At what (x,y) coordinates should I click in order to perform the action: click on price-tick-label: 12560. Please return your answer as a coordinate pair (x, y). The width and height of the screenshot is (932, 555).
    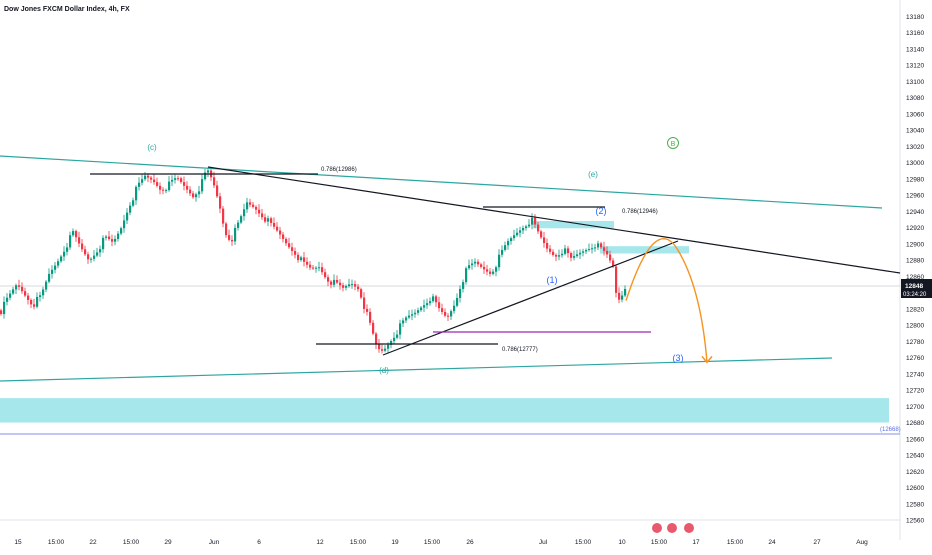
    Looking at the image, I should click on (915, 521).